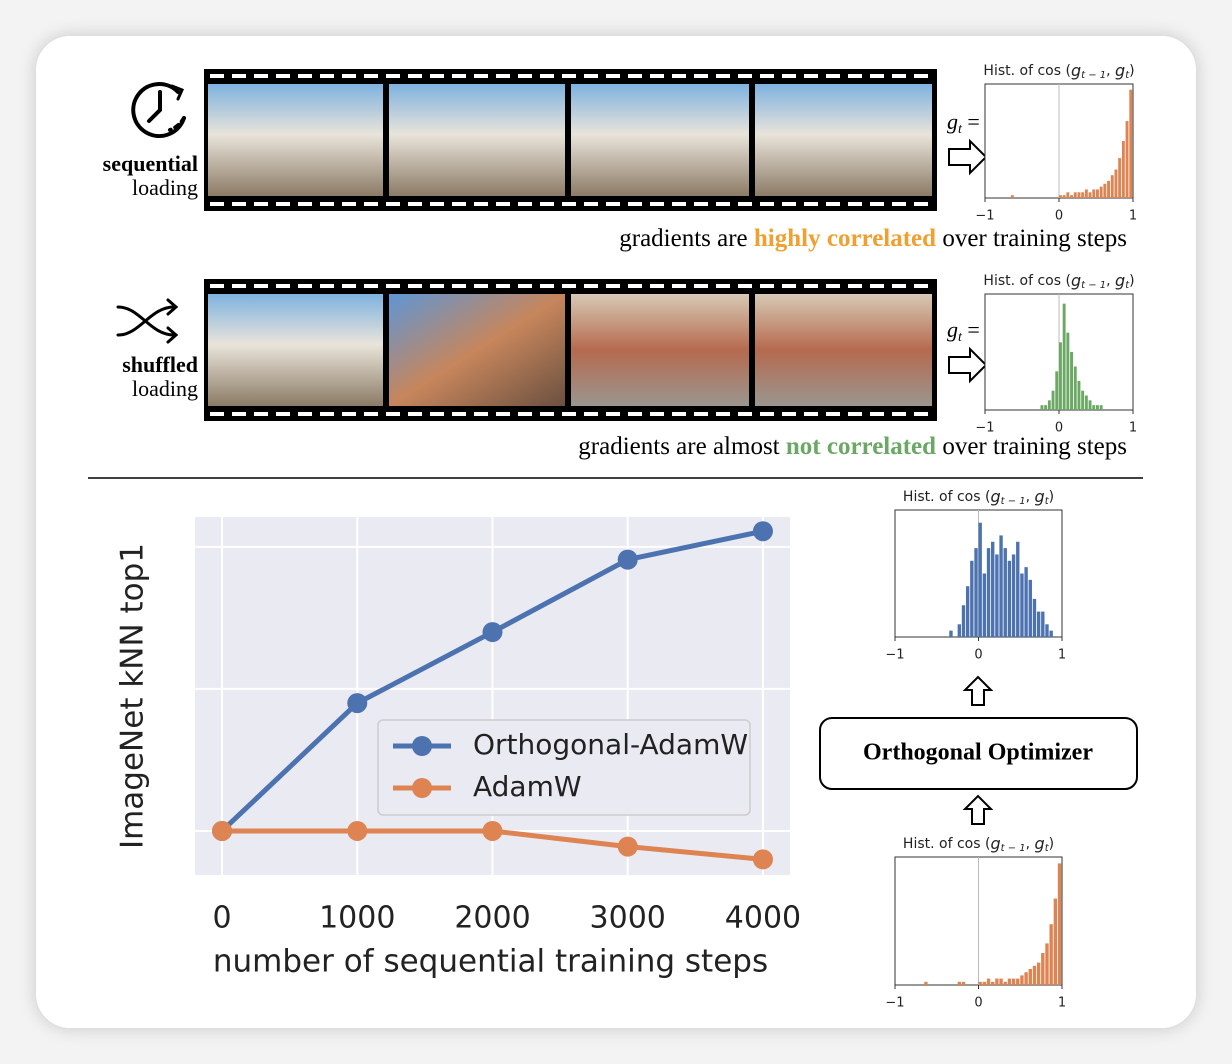 The height and width of the screenshot is (1064, 1232). I want to click on caption-highlight: not correlated, so click(861, 446).